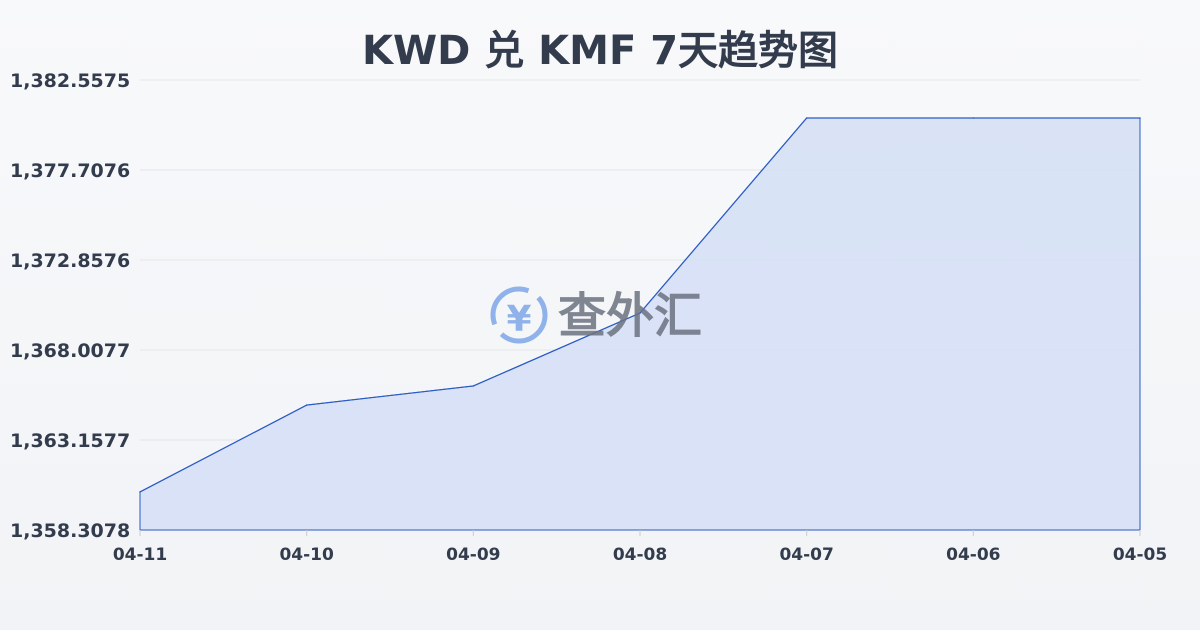 The width and height of the screenshot is (1200, 630). Describe the element at coordinates (473, 555) in the screenshot. I see `x-tick-label: 04-09` at that location.